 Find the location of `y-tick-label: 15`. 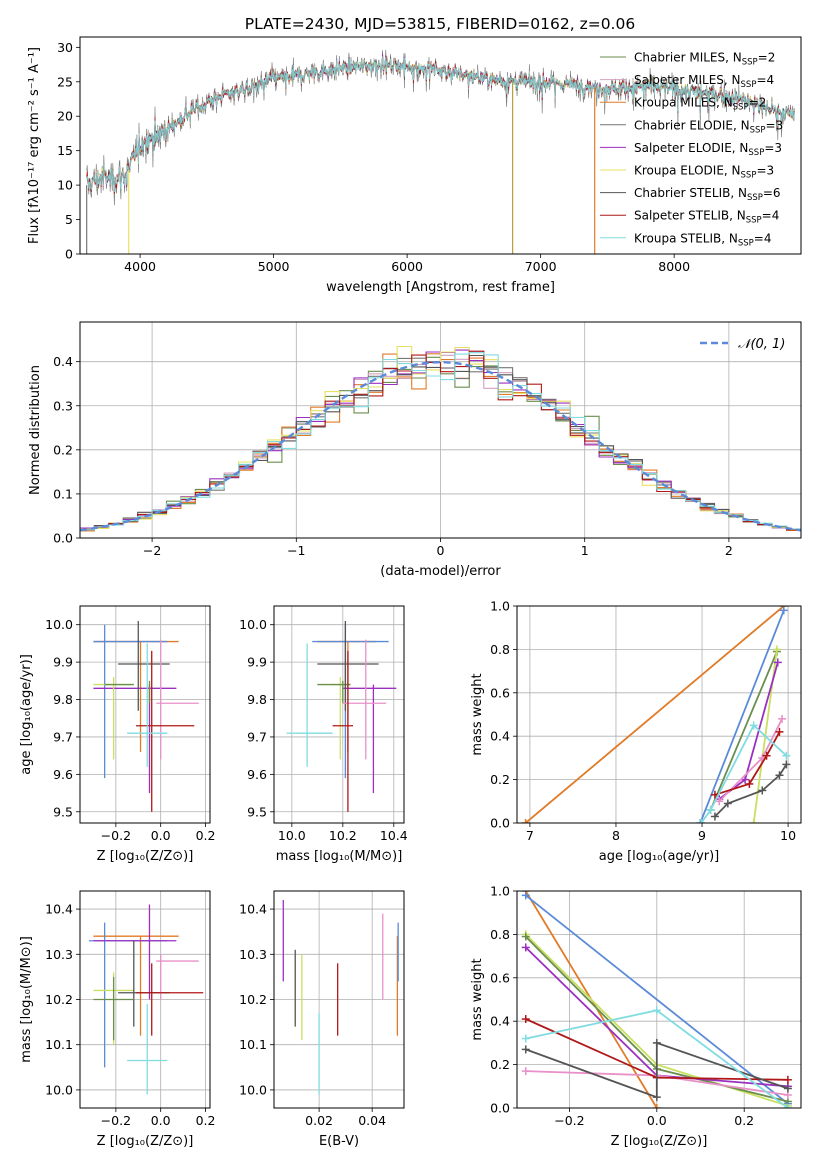

y-tick-label: 15 is located at coordinates (65, 150).